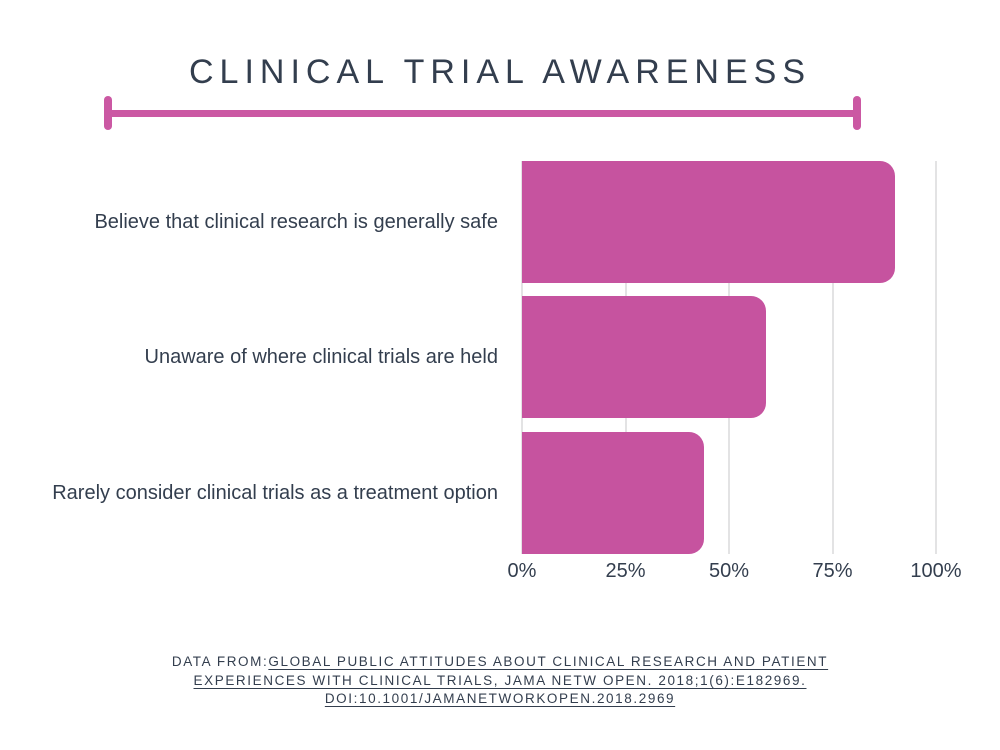  I want to click on divider-left-cap, so click(108, 113).